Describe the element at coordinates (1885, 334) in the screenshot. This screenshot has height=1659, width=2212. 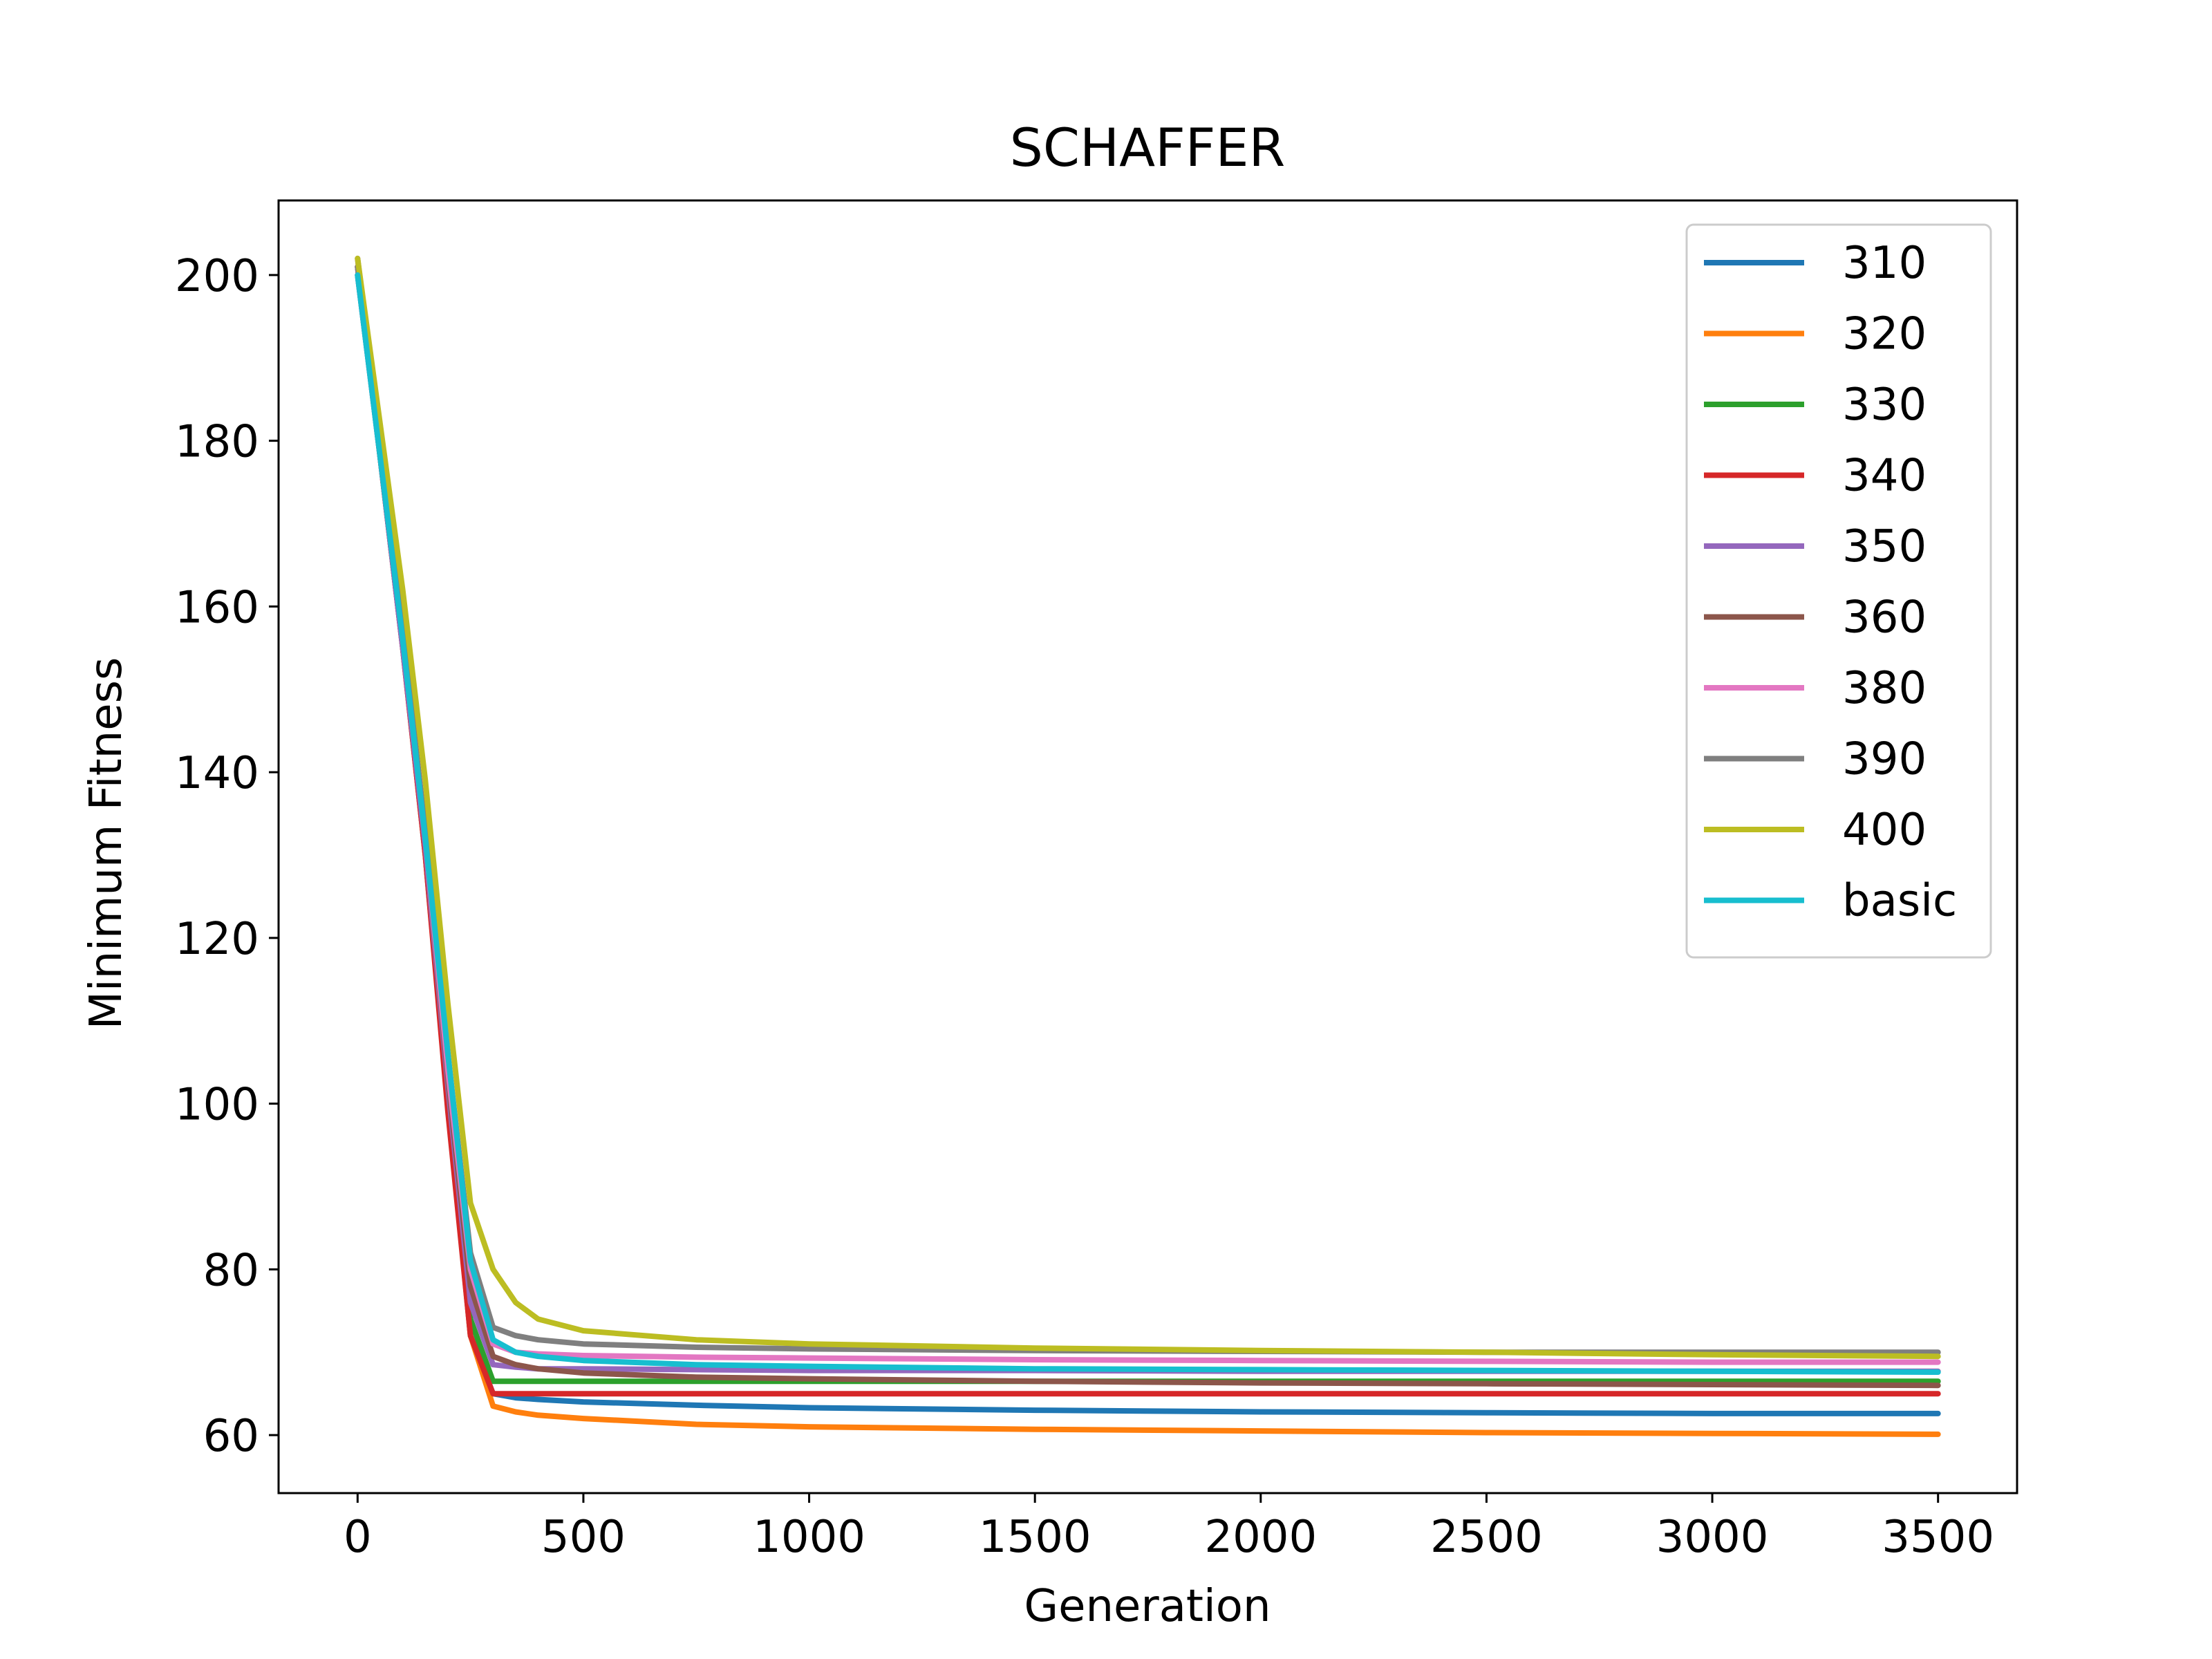
I see `legend-label-320: 320` at that location.